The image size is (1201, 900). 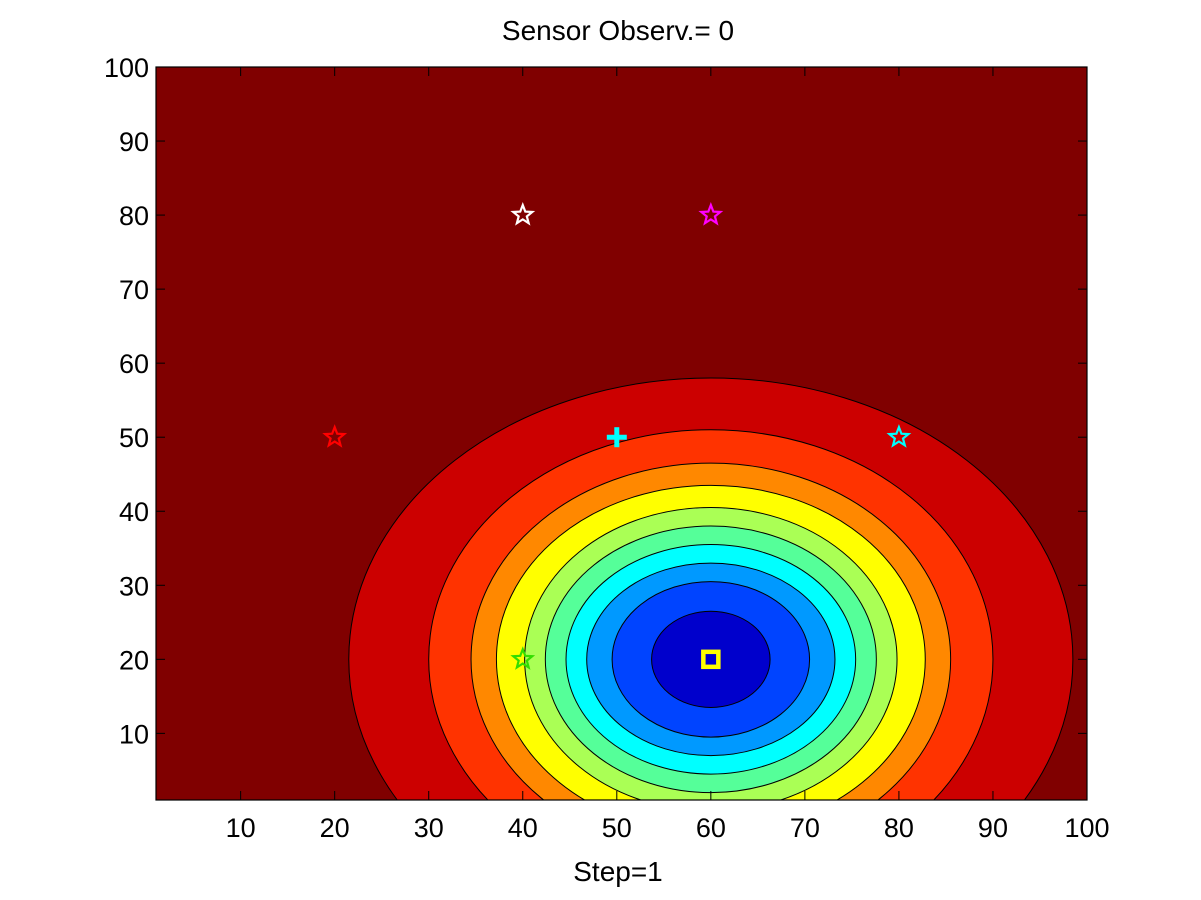 I want to click on x-tick-label: 70, so click(x=805, y=828).